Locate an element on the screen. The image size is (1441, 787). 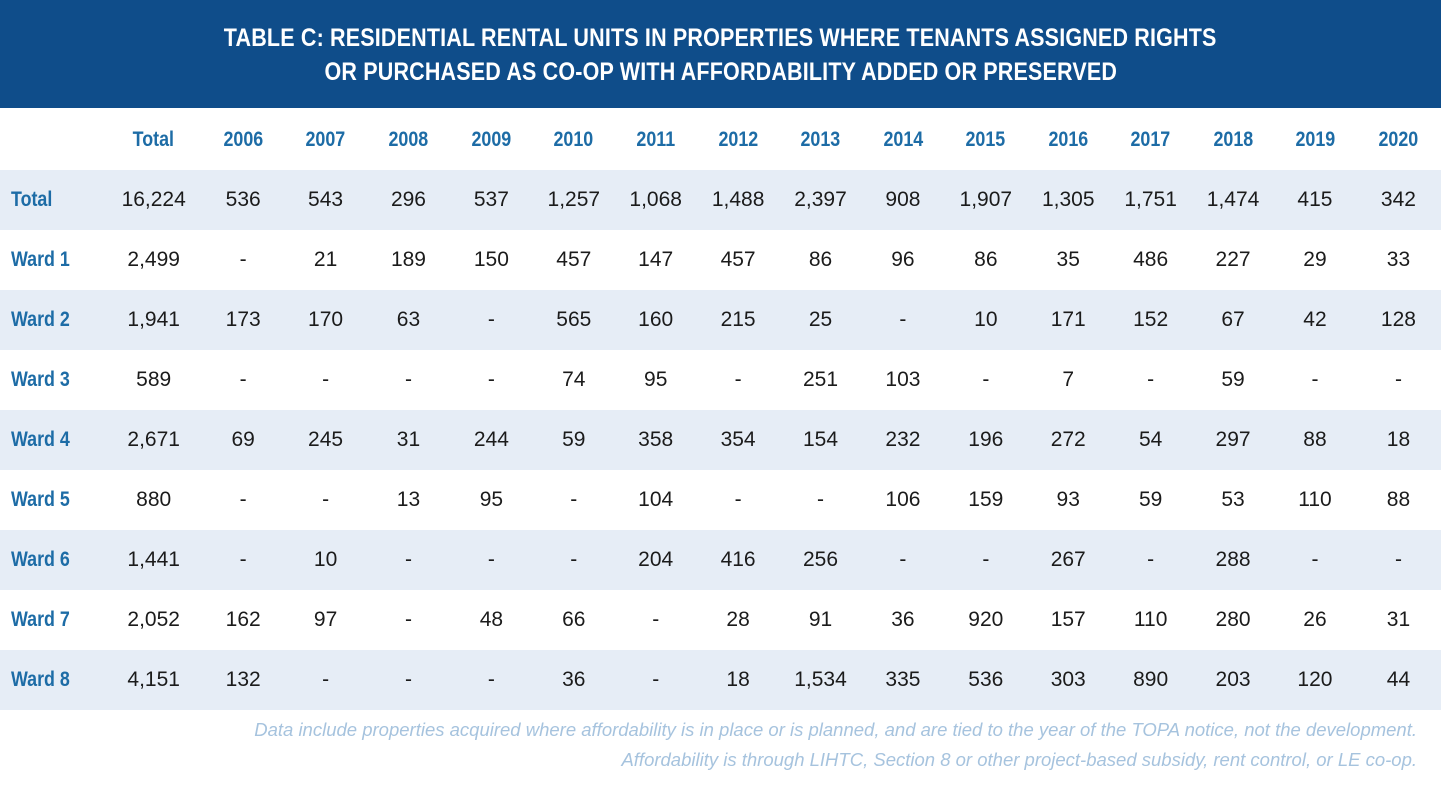
column-header: 2020 is located at coordinates (1398, 139).